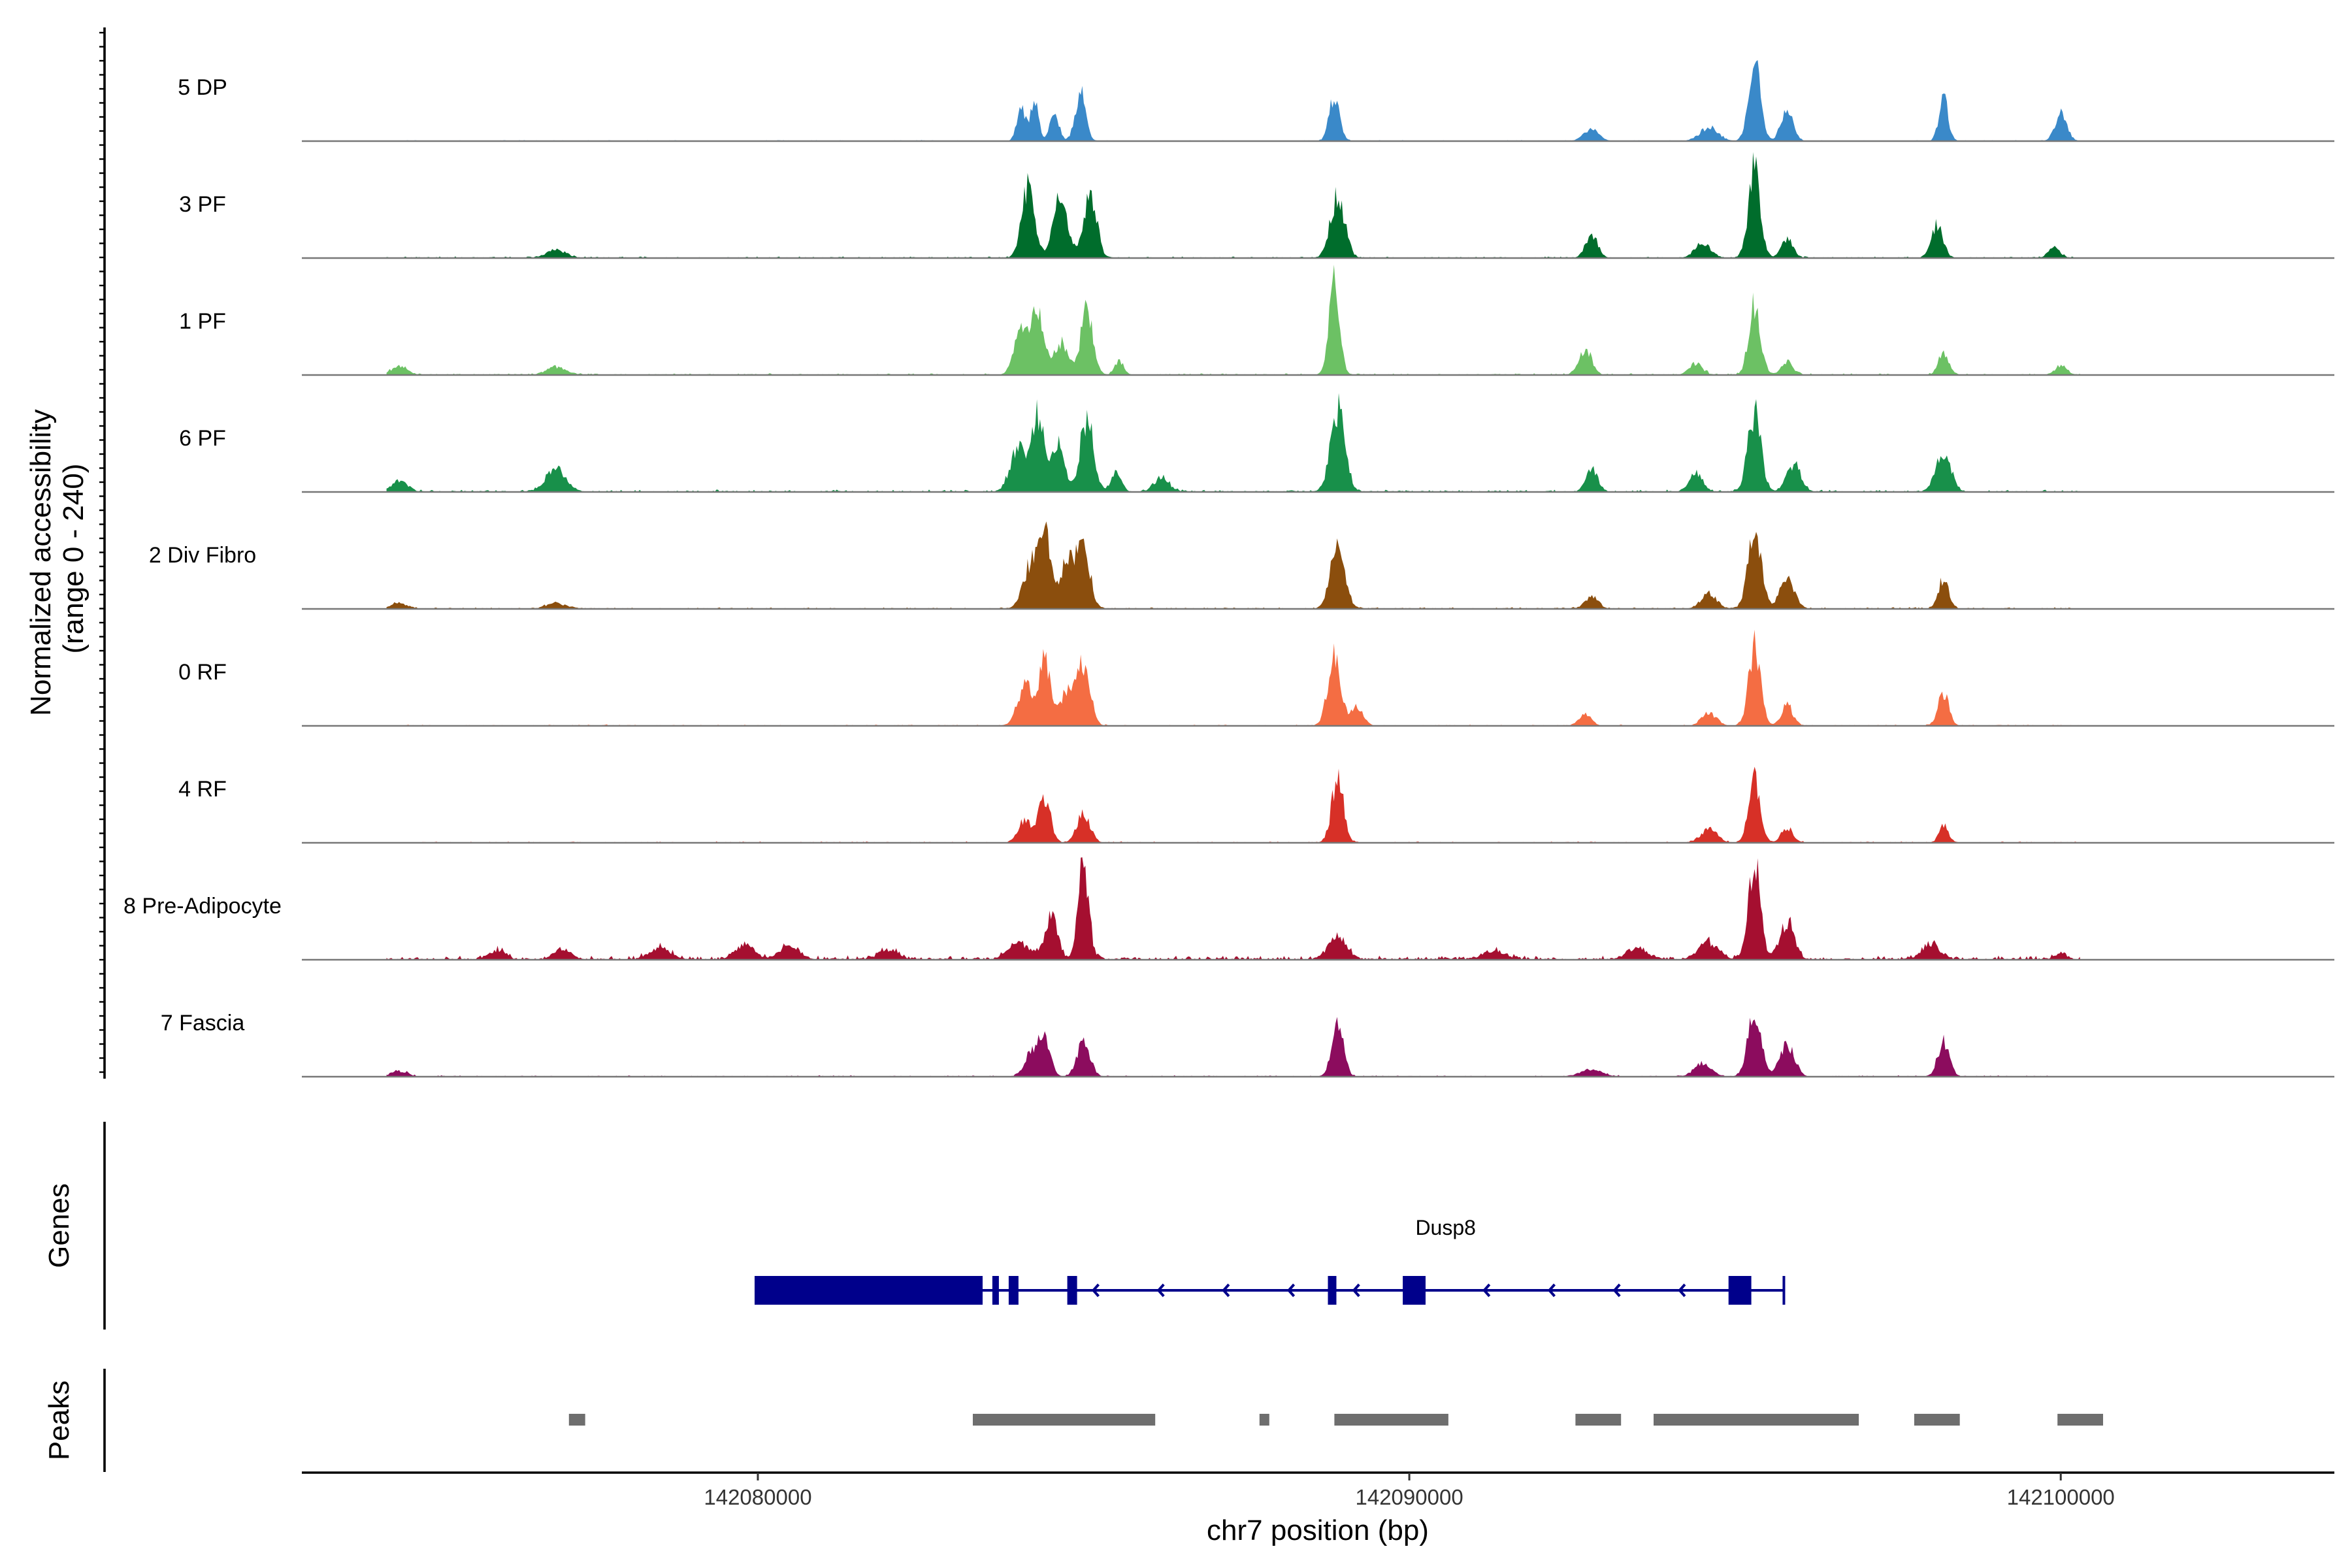 Image resolution: width=2352 pixels, height=1568 pixels. What do you see at coordinates (59, 1420) in the screenshot?
I see `peaks-panel-label: Peaks` at bounding box center [59, 1420].